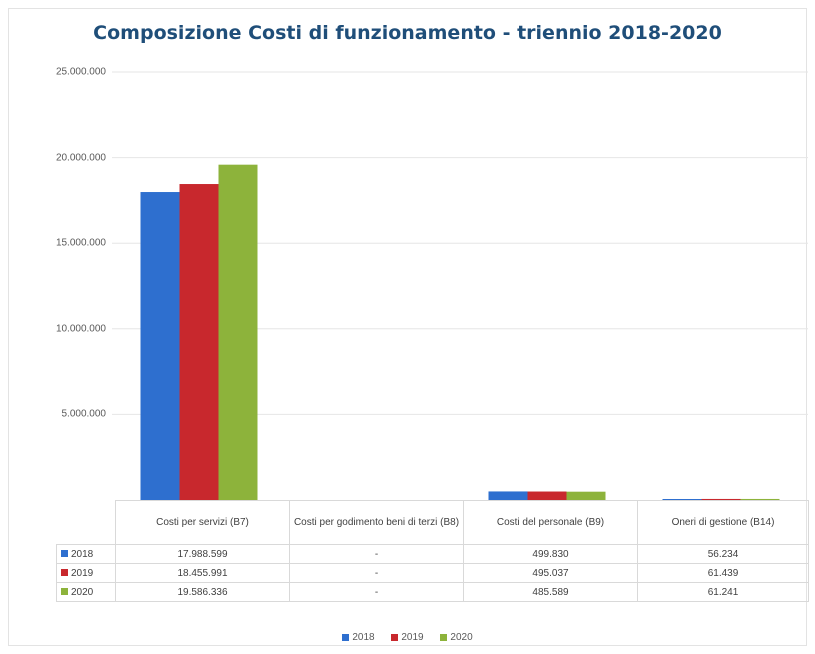  What do you see at coordinates (461, 637) in the screenshot?
I see `legend-label: 2020` at bounding box center [461, 637].